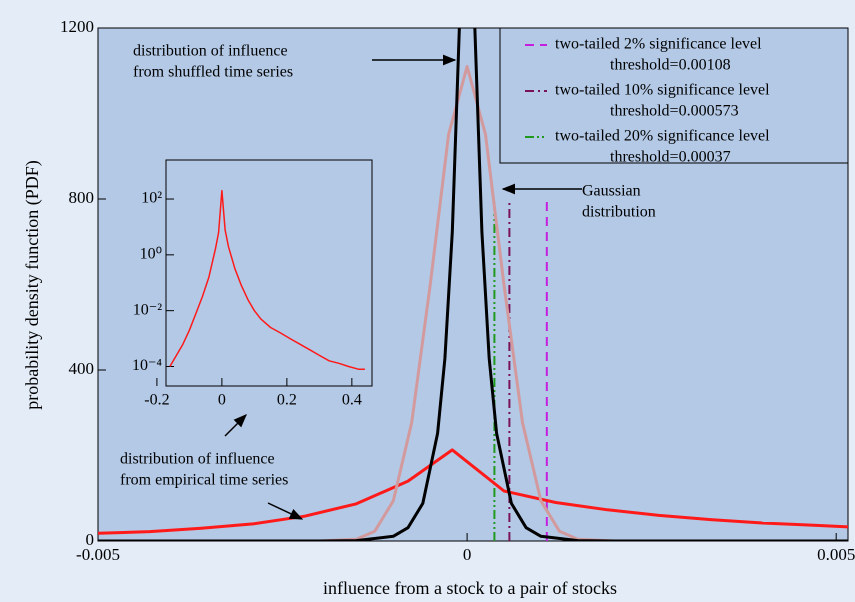  What do you see at coordinates (670, 157) in the screenshot?
I see `legend-sublabel: threshold=0.00037` at bounding box center [670, 157].